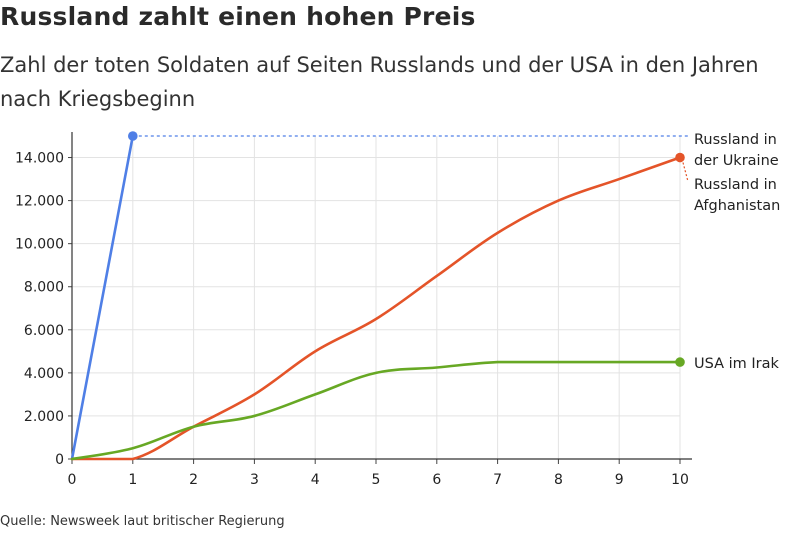 The width and height of the screenshot is (800, 533). Describe the element at coordinates (436, 480) in the screenshot. I see `x-tick-label: 6` at that location.